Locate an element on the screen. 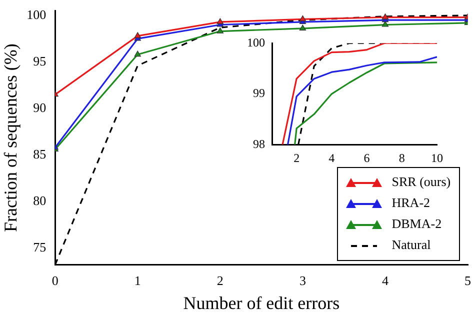 This screenshot has width=474, height=316. y-tick-label: 80 is located at coordinates (39, 200).